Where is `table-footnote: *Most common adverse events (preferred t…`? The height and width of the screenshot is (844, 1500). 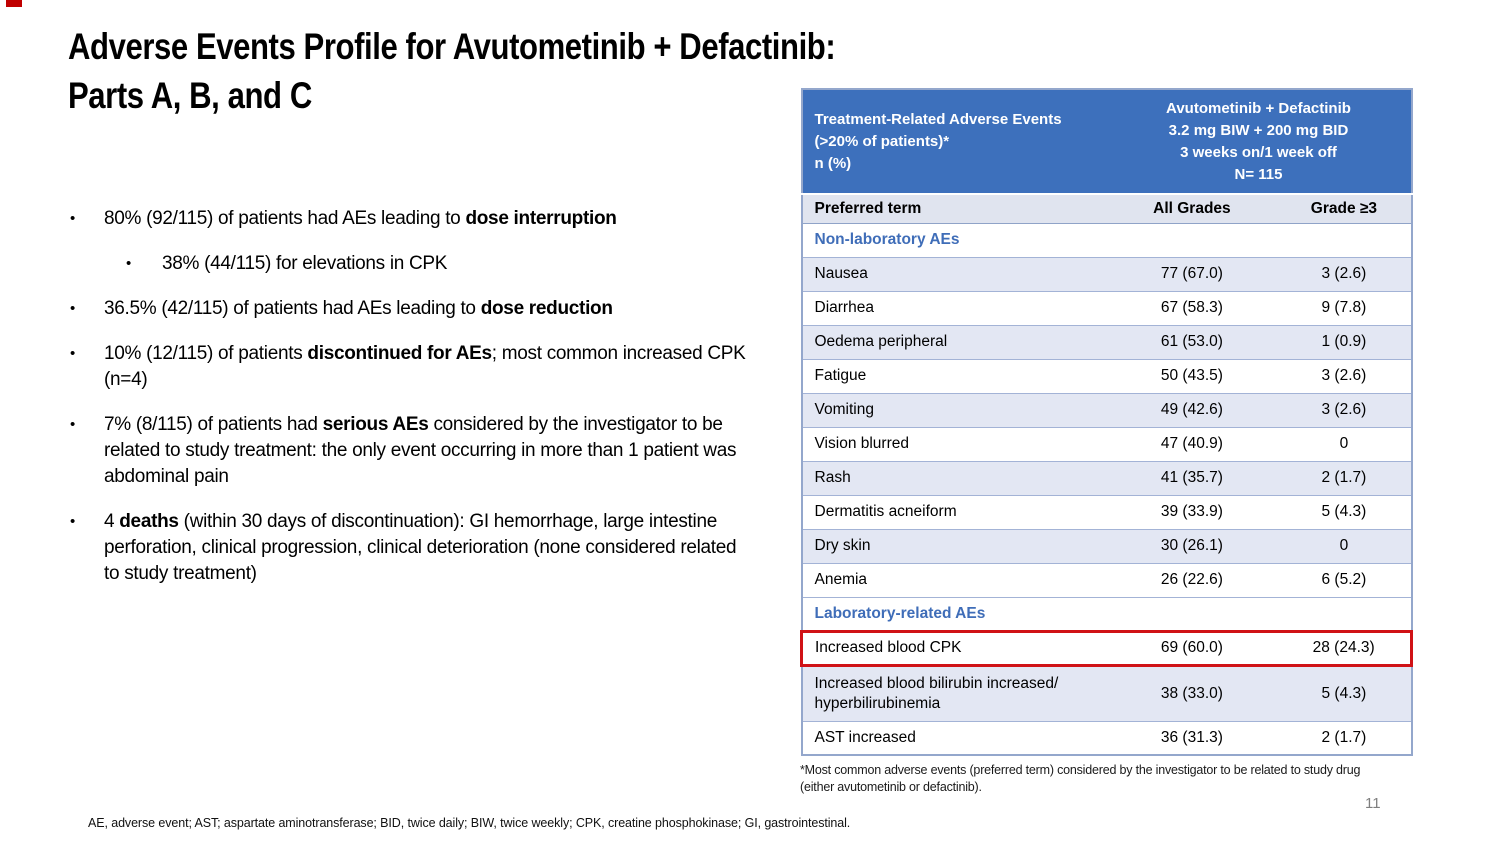 table-footnote: *Most common adverse events (preferred t… is located at coordinates (1080, 778).